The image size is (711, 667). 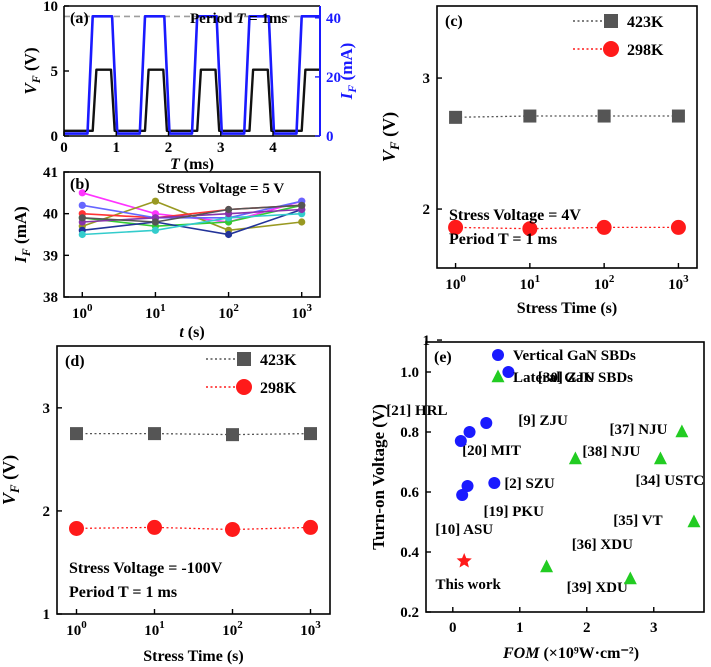 I want to click on period-annotation: Period T = 1ms, so click(x=238, y=19).